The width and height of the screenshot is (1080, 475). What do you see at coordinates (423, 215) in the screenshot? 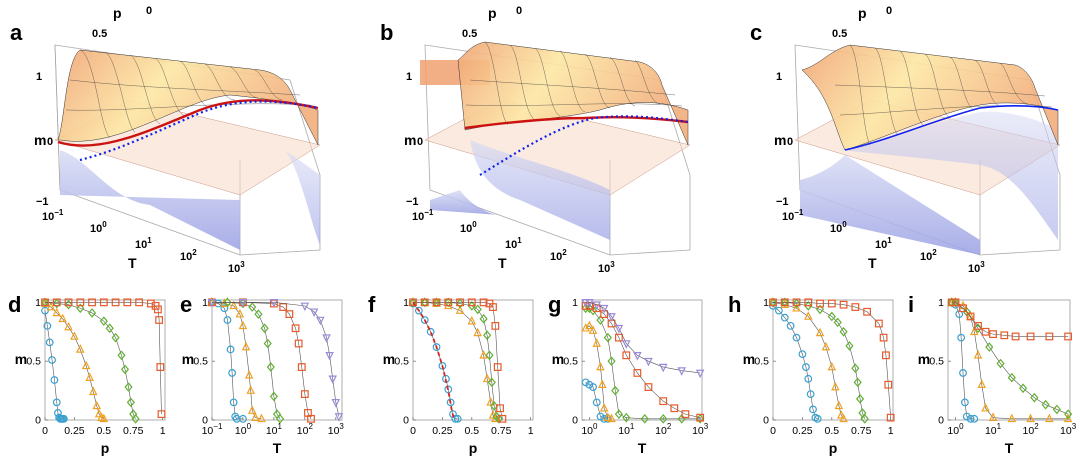
I see `T-tick: 10⁻¹` at bounding box center [423, 215].